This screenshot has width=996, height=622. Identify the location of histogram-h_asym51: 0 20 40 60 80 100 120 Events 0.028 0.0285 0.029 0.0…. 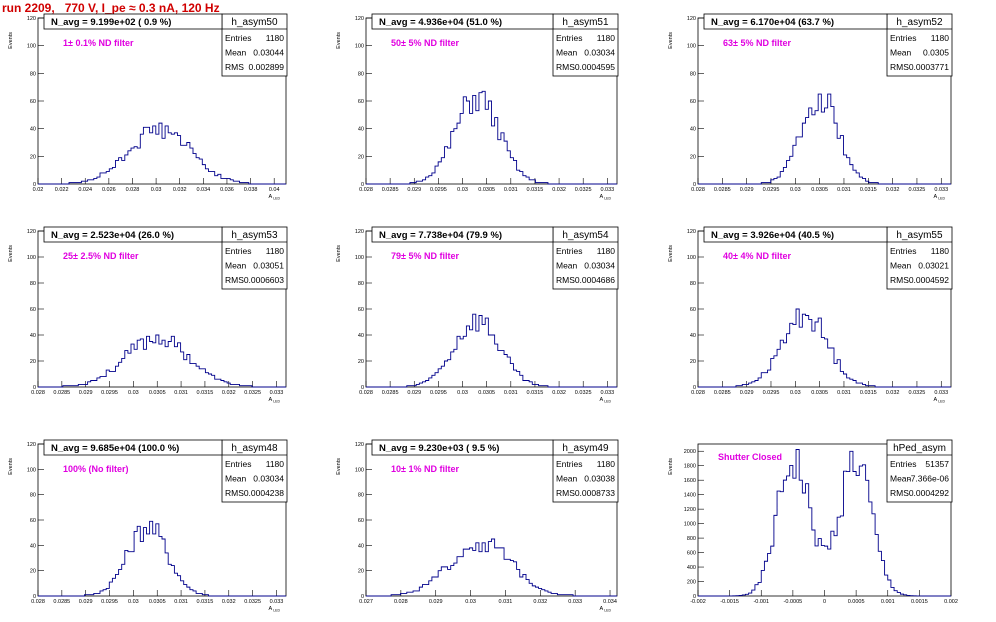
(477, 107).